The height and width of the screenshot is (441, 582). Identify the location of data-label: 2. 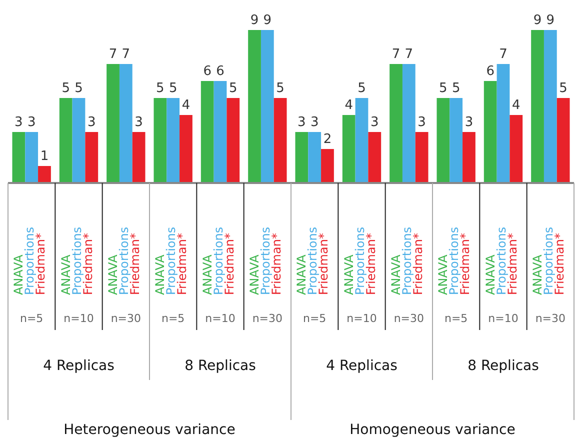
(327, 139).